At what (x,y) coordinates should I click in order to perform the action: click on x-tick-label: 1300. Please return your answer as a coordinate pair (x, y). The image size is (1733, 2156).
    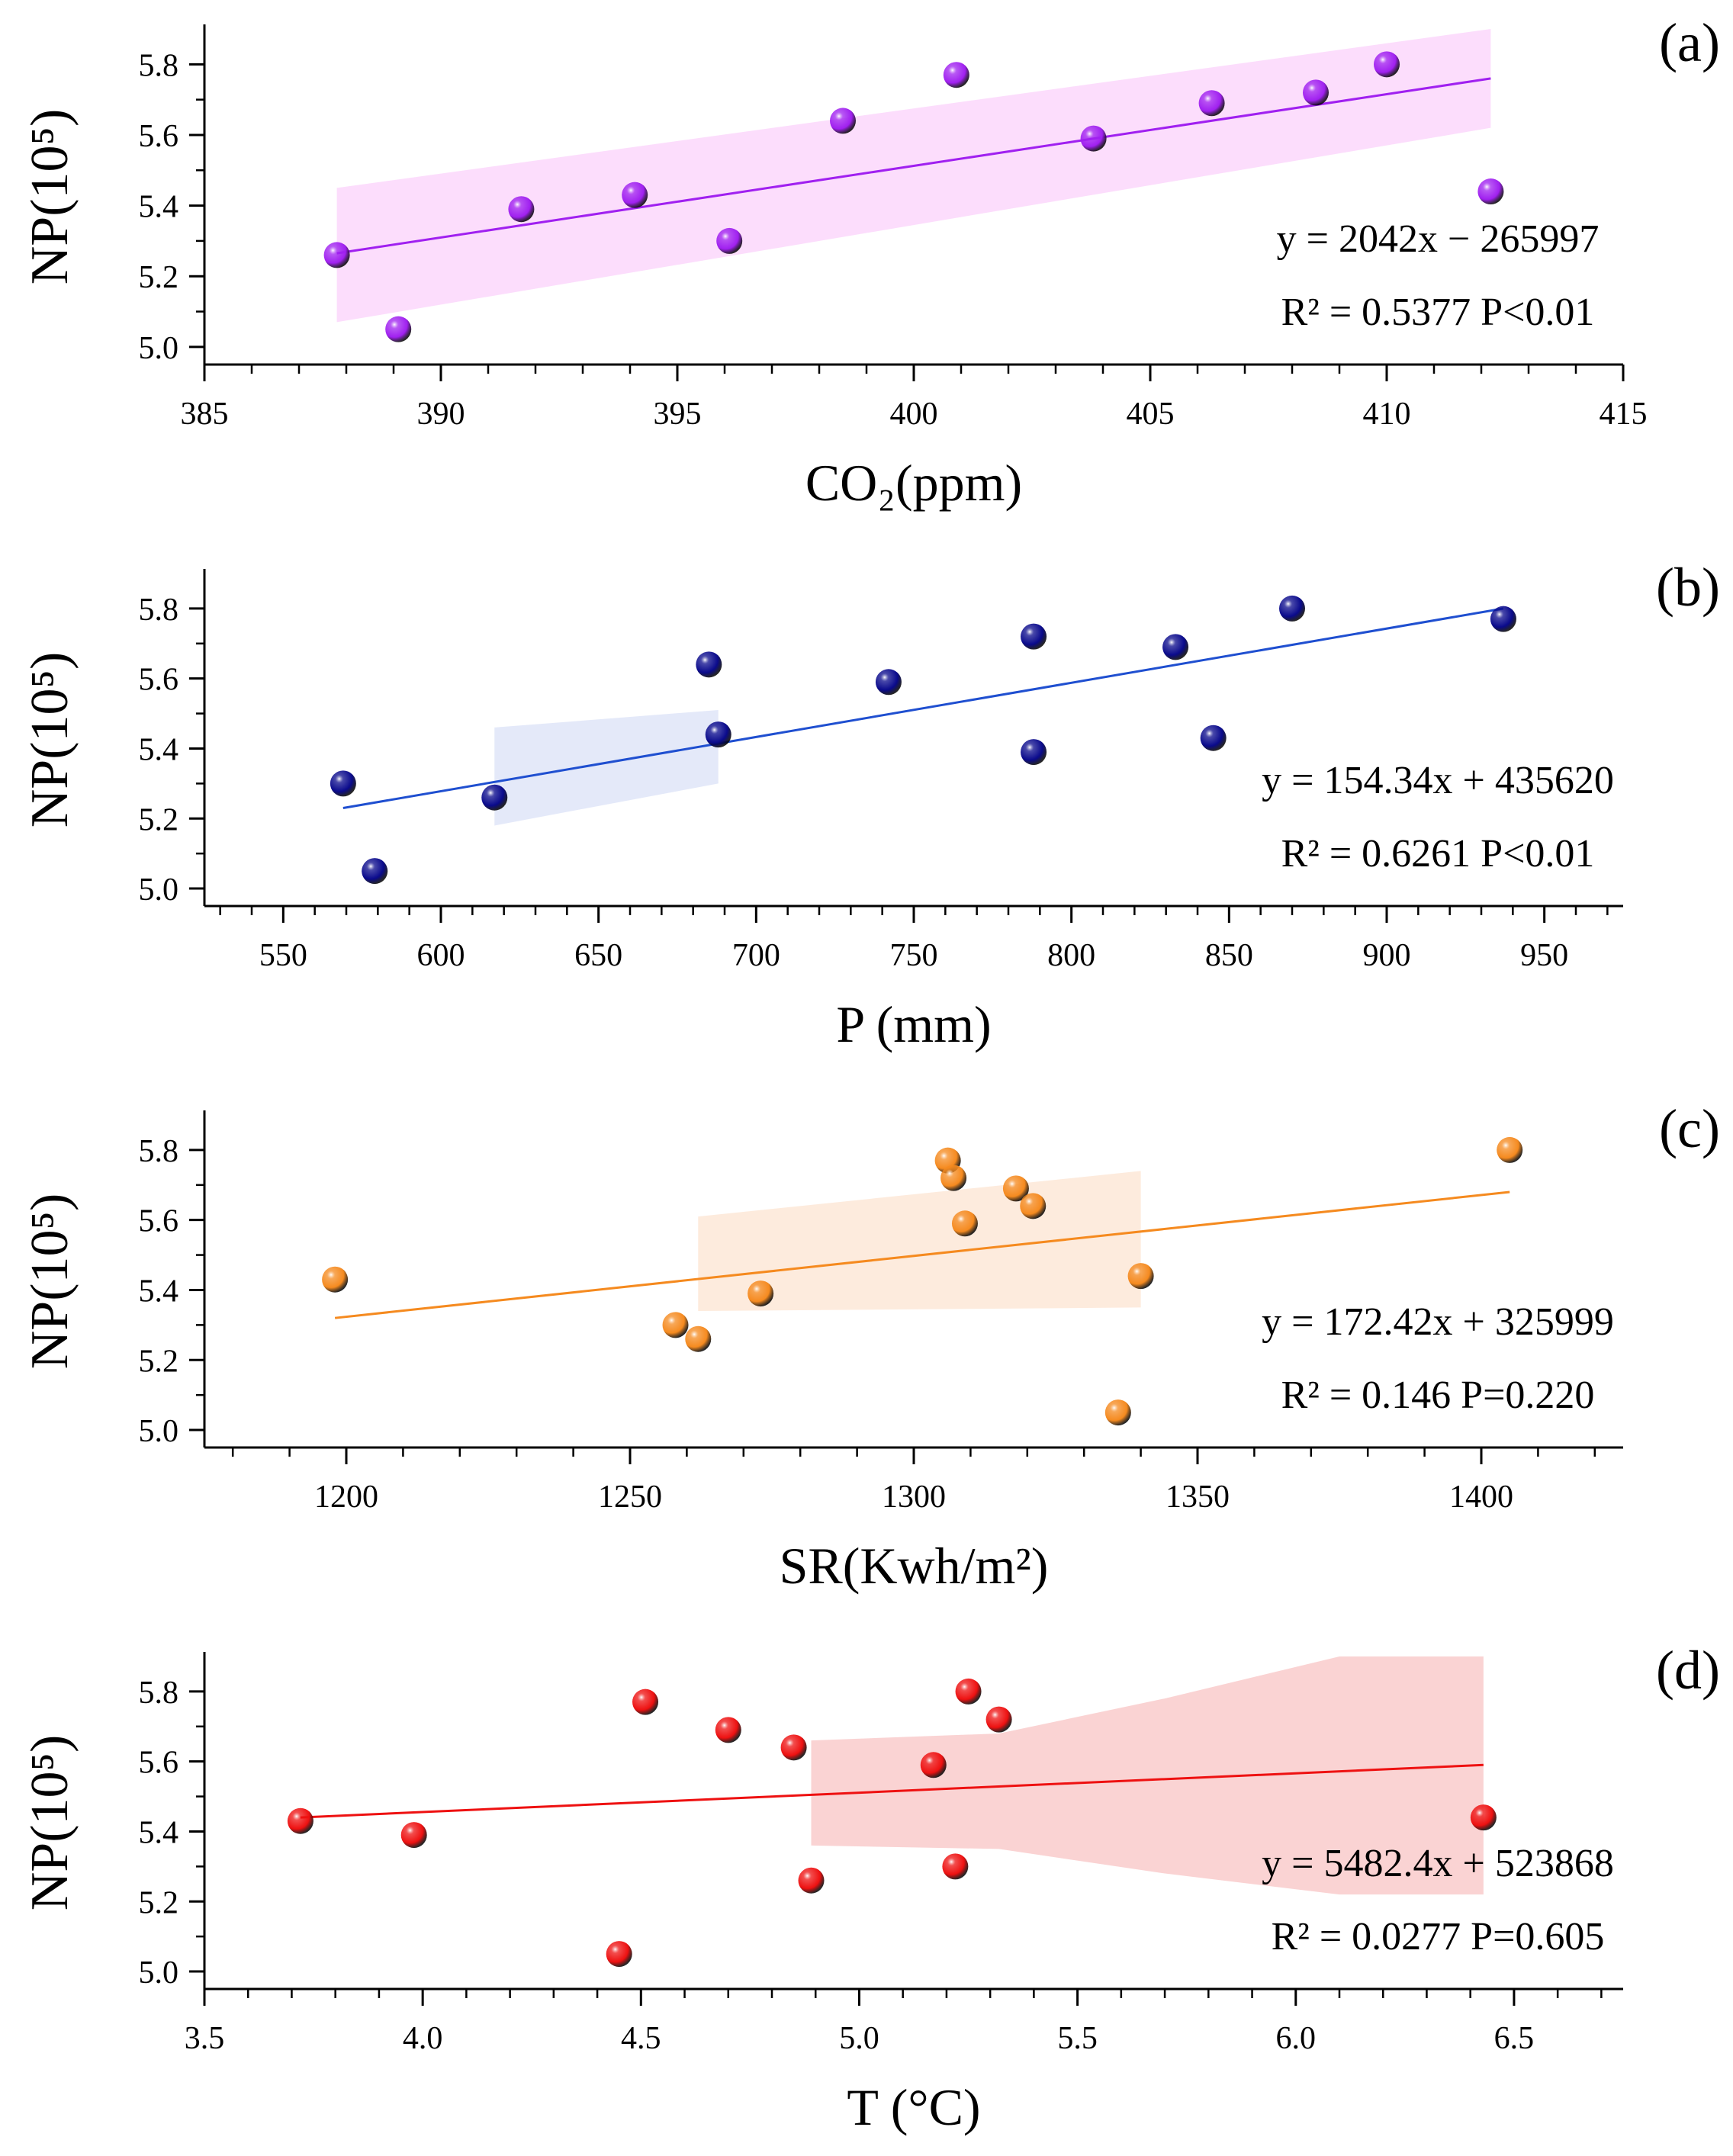
    Looking at the image, I should click on (914, 1497).